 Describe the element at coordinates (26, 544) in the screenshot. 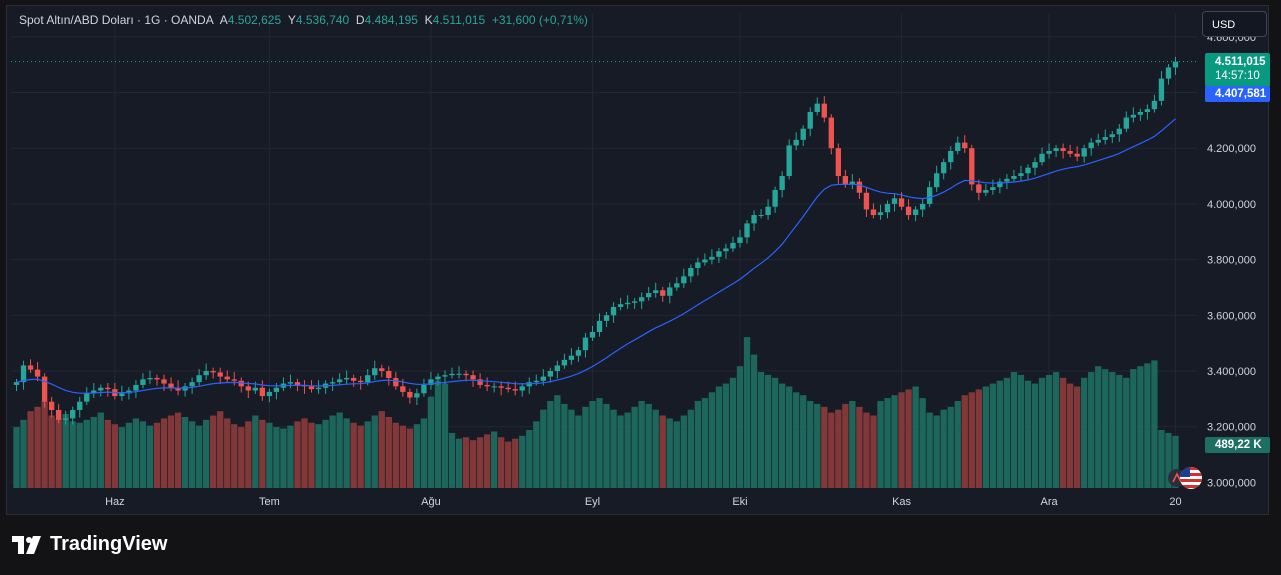

I see `tradingview-logo-icon` at that location.